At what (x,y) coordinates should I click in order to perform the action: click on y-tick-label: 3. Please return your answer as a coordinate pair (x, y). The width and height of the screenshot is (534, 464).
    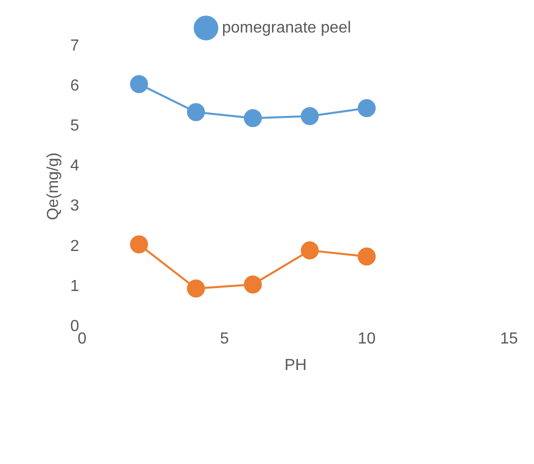
    Looking at the image, I should click on (75, 206).